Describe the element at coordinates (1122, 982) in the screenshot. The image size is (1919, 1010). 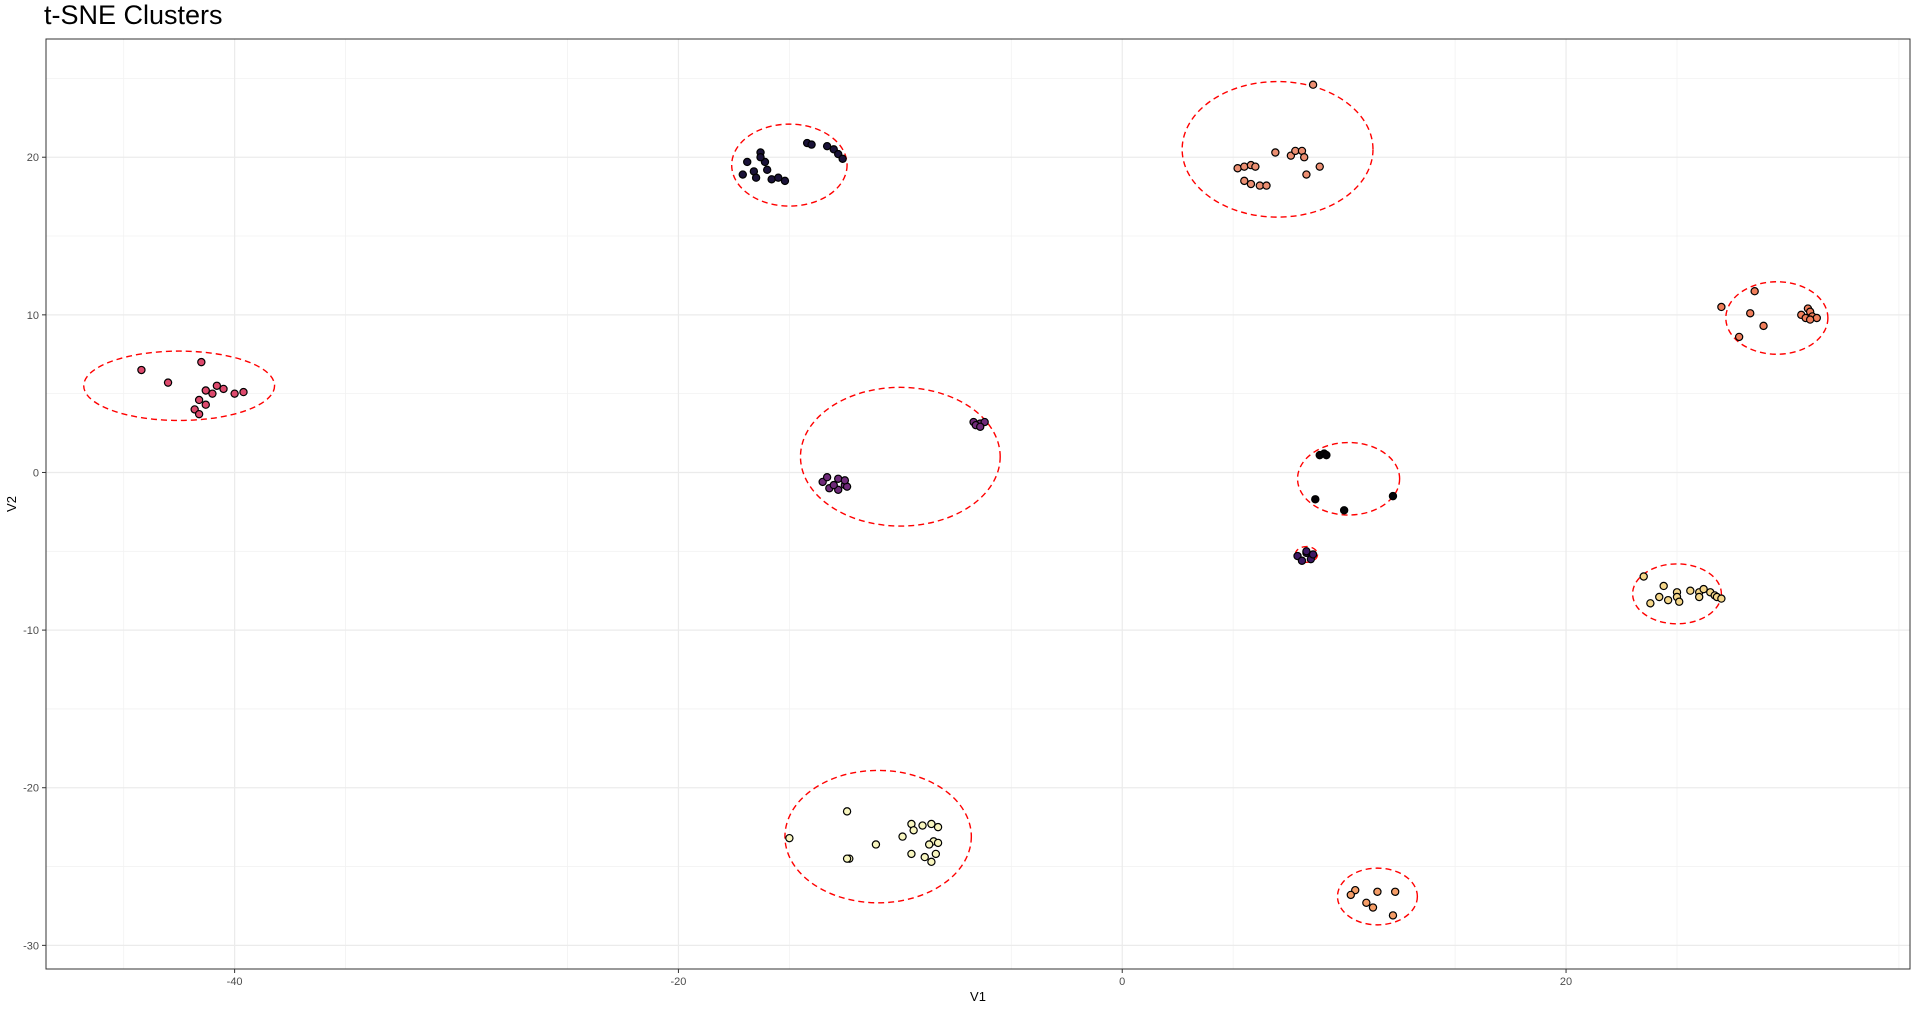
I see `x-tick-label: 0` at that location.